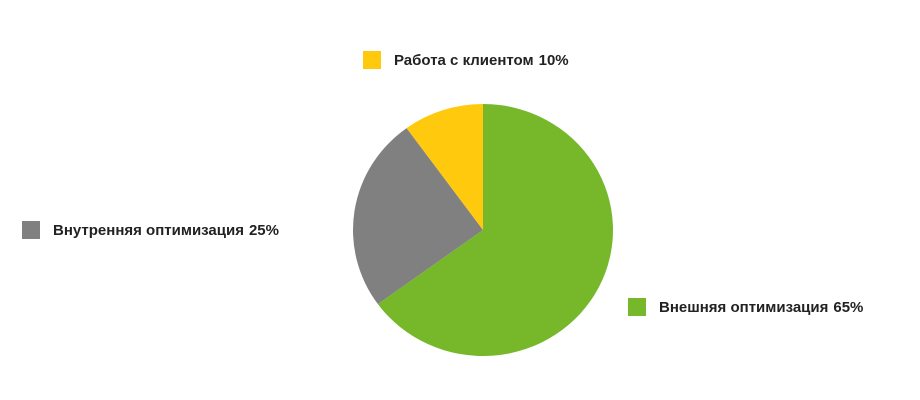 The image size is (920, 400). I want to click on legend-value: 65%, so click(848, 307).